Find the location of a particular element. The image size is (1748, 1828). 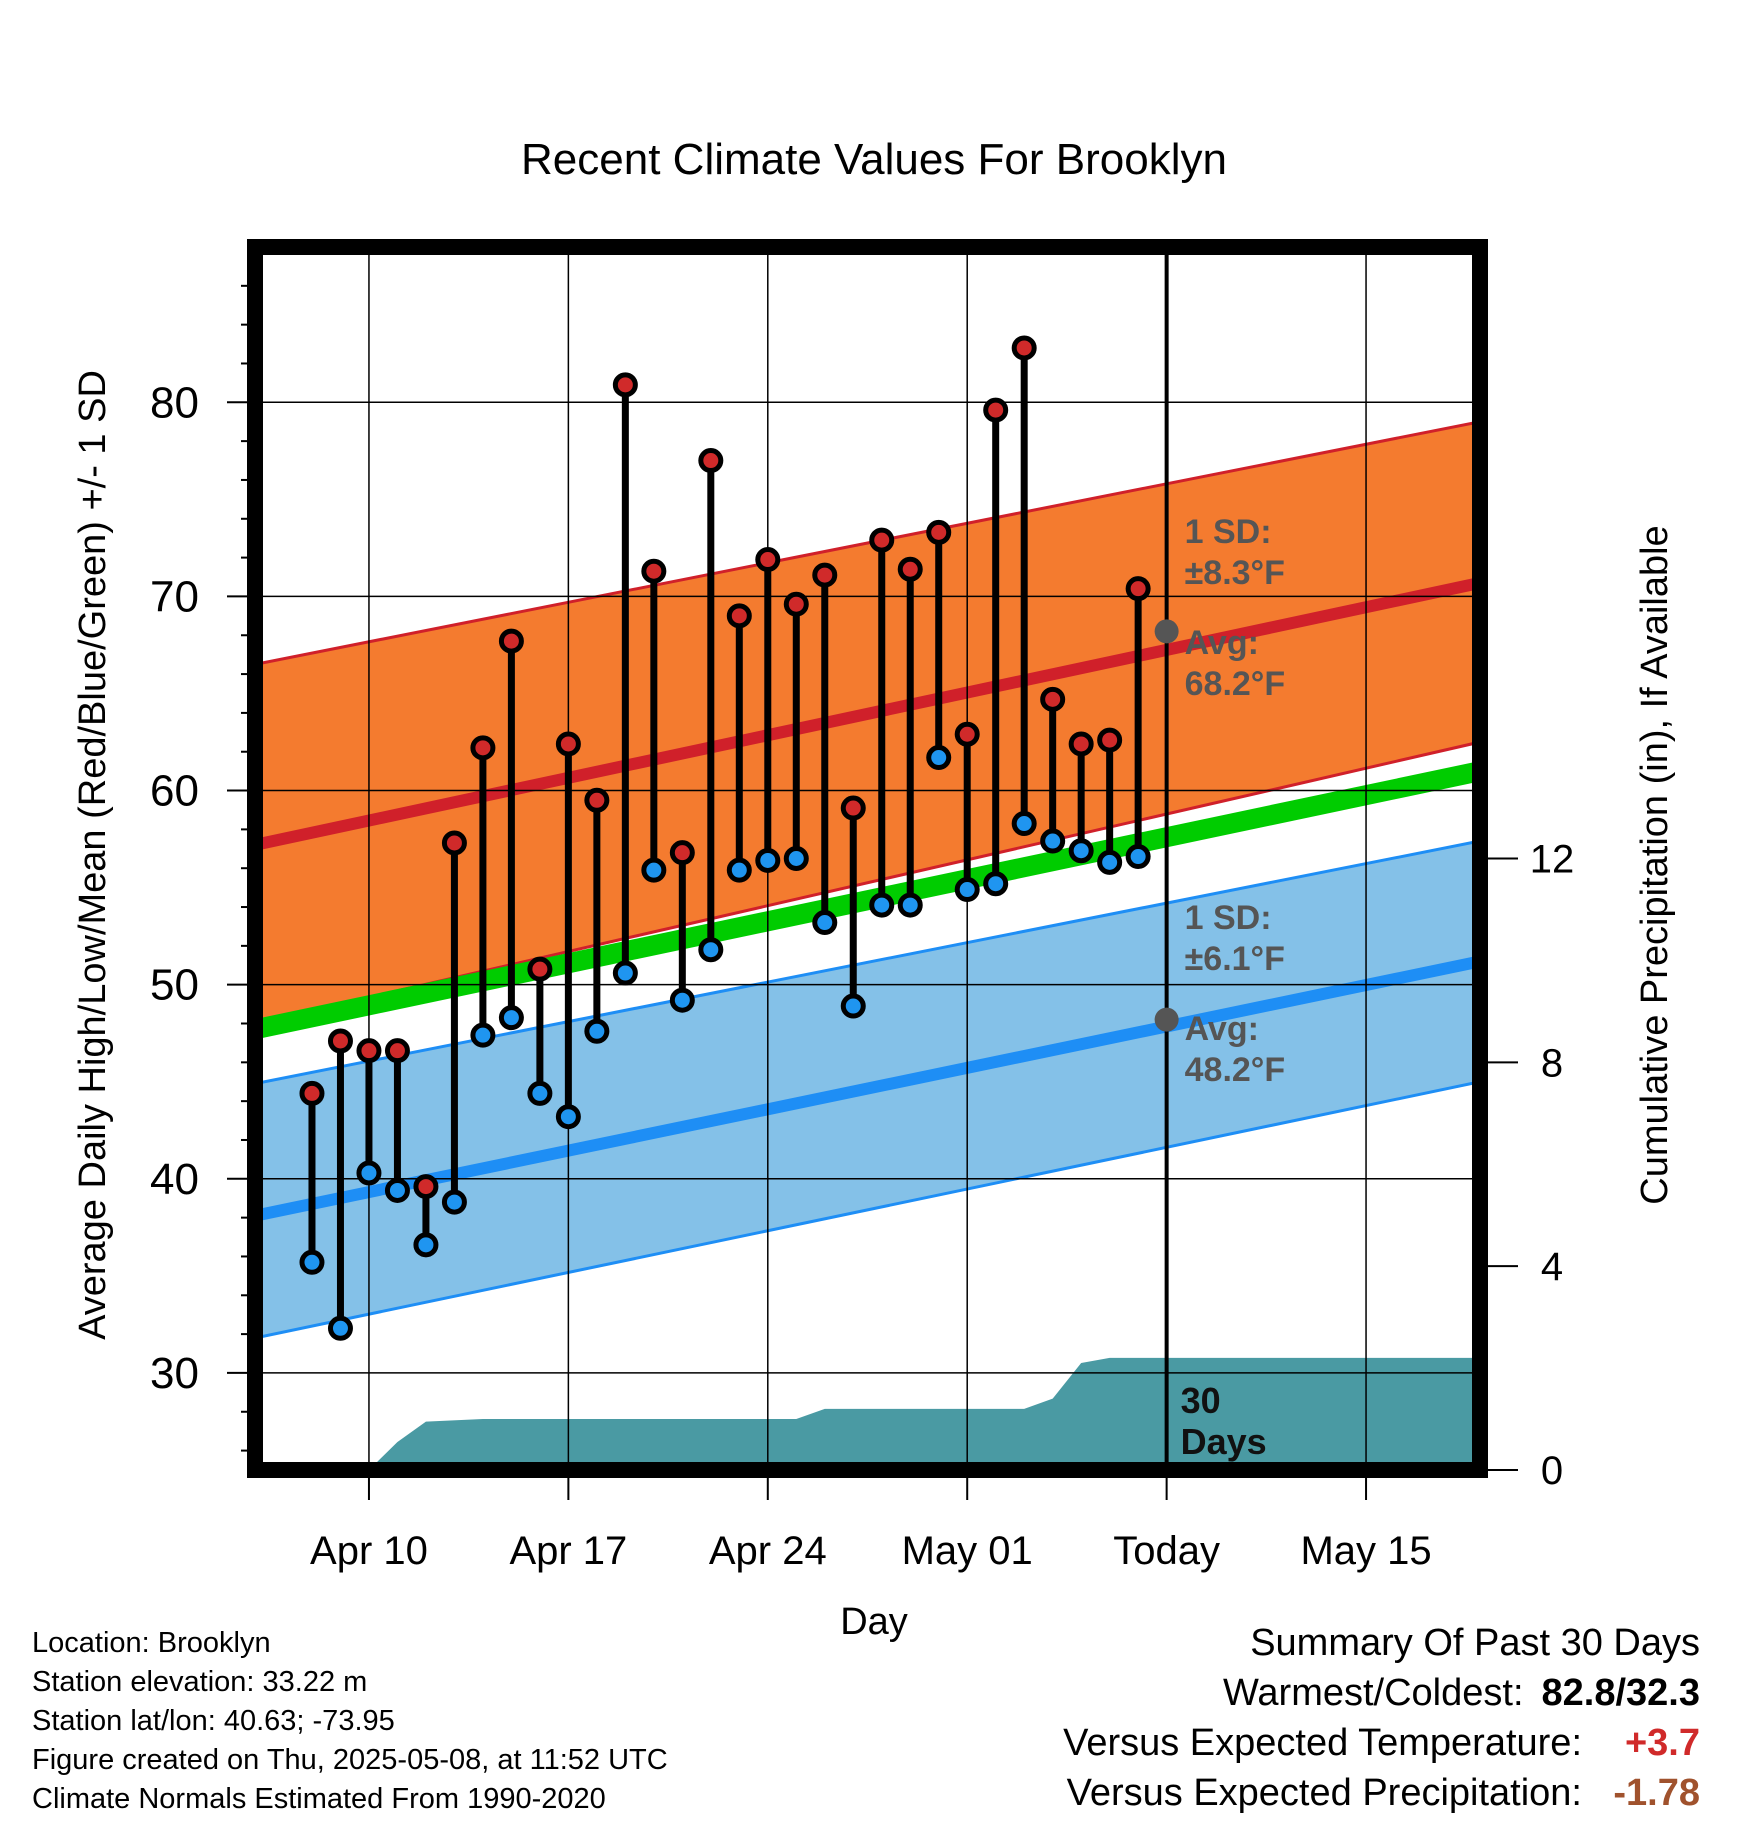

summary-warm-cold: Warmest/Coldest: 82.8/32.3 is located at coordinates (1381, 1693).